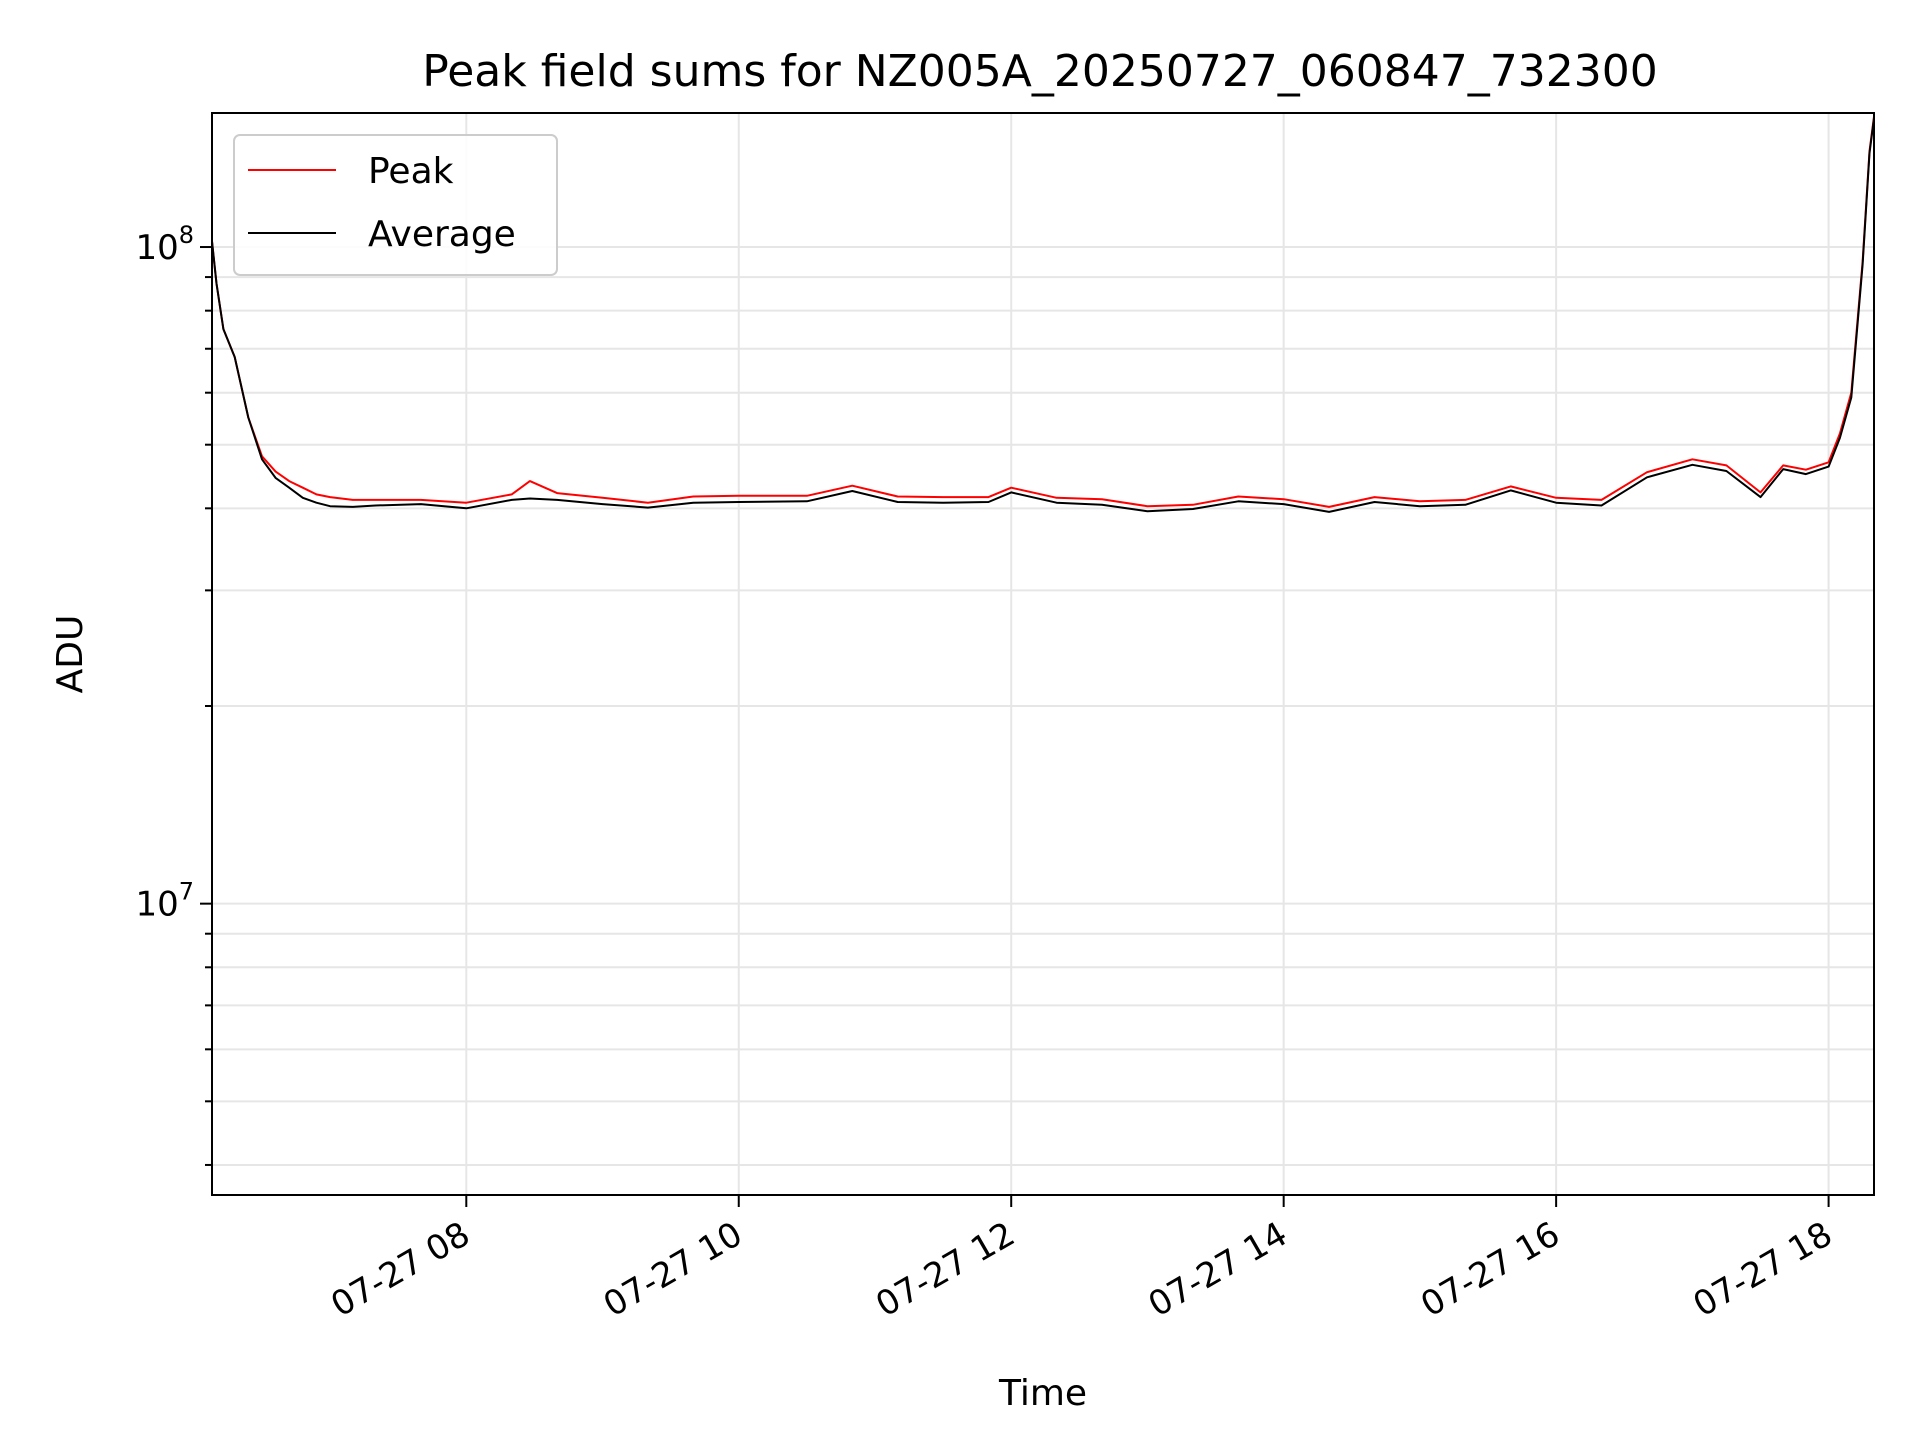 The height and width of the screenshot is (1440, 1920). I want to click on y-tick-exponent: 8, so click(186, 235).